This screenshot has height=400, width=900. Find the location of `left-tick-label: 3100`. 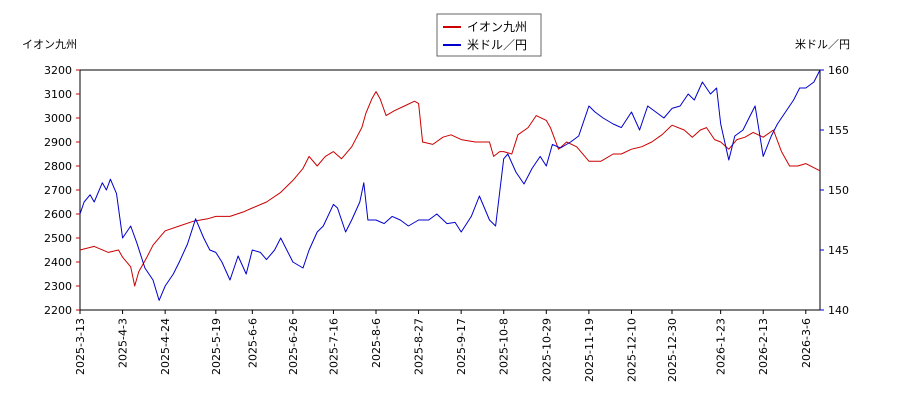

left-tick-label: 3100 is located at coordinates (58, 94).